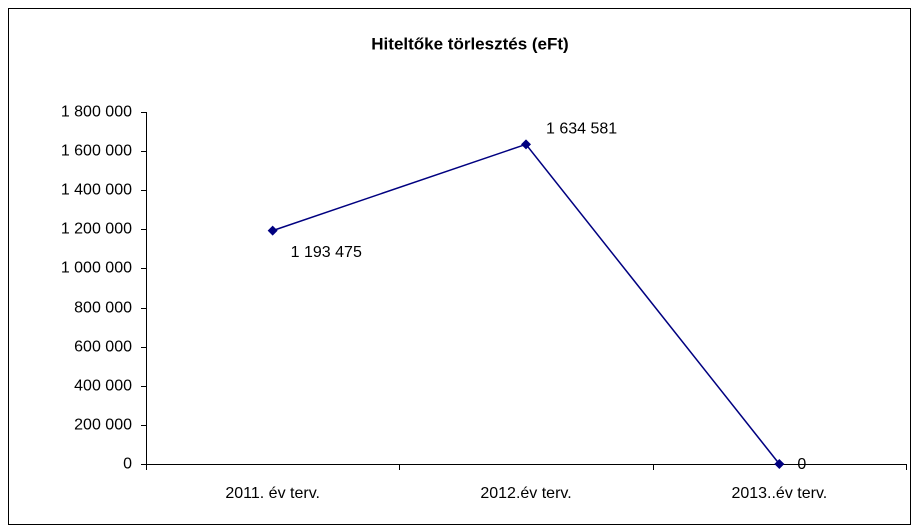  What do you see at coordinates (272, 493) in the screenshot?
I see `x-tick-label: 2011. év terv.` at bounding box center [272, 493].